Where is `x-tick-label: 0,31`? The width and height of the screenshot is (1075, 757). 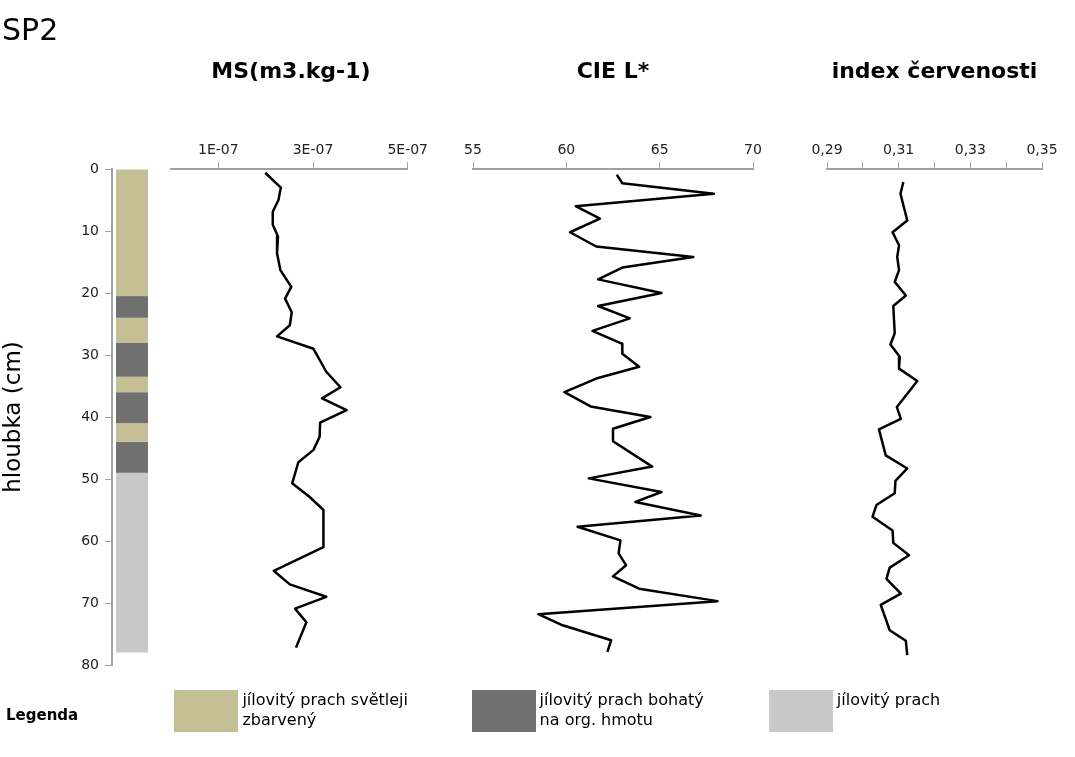
x-tick-label: 0,31 is located at coordinates (899, 149).